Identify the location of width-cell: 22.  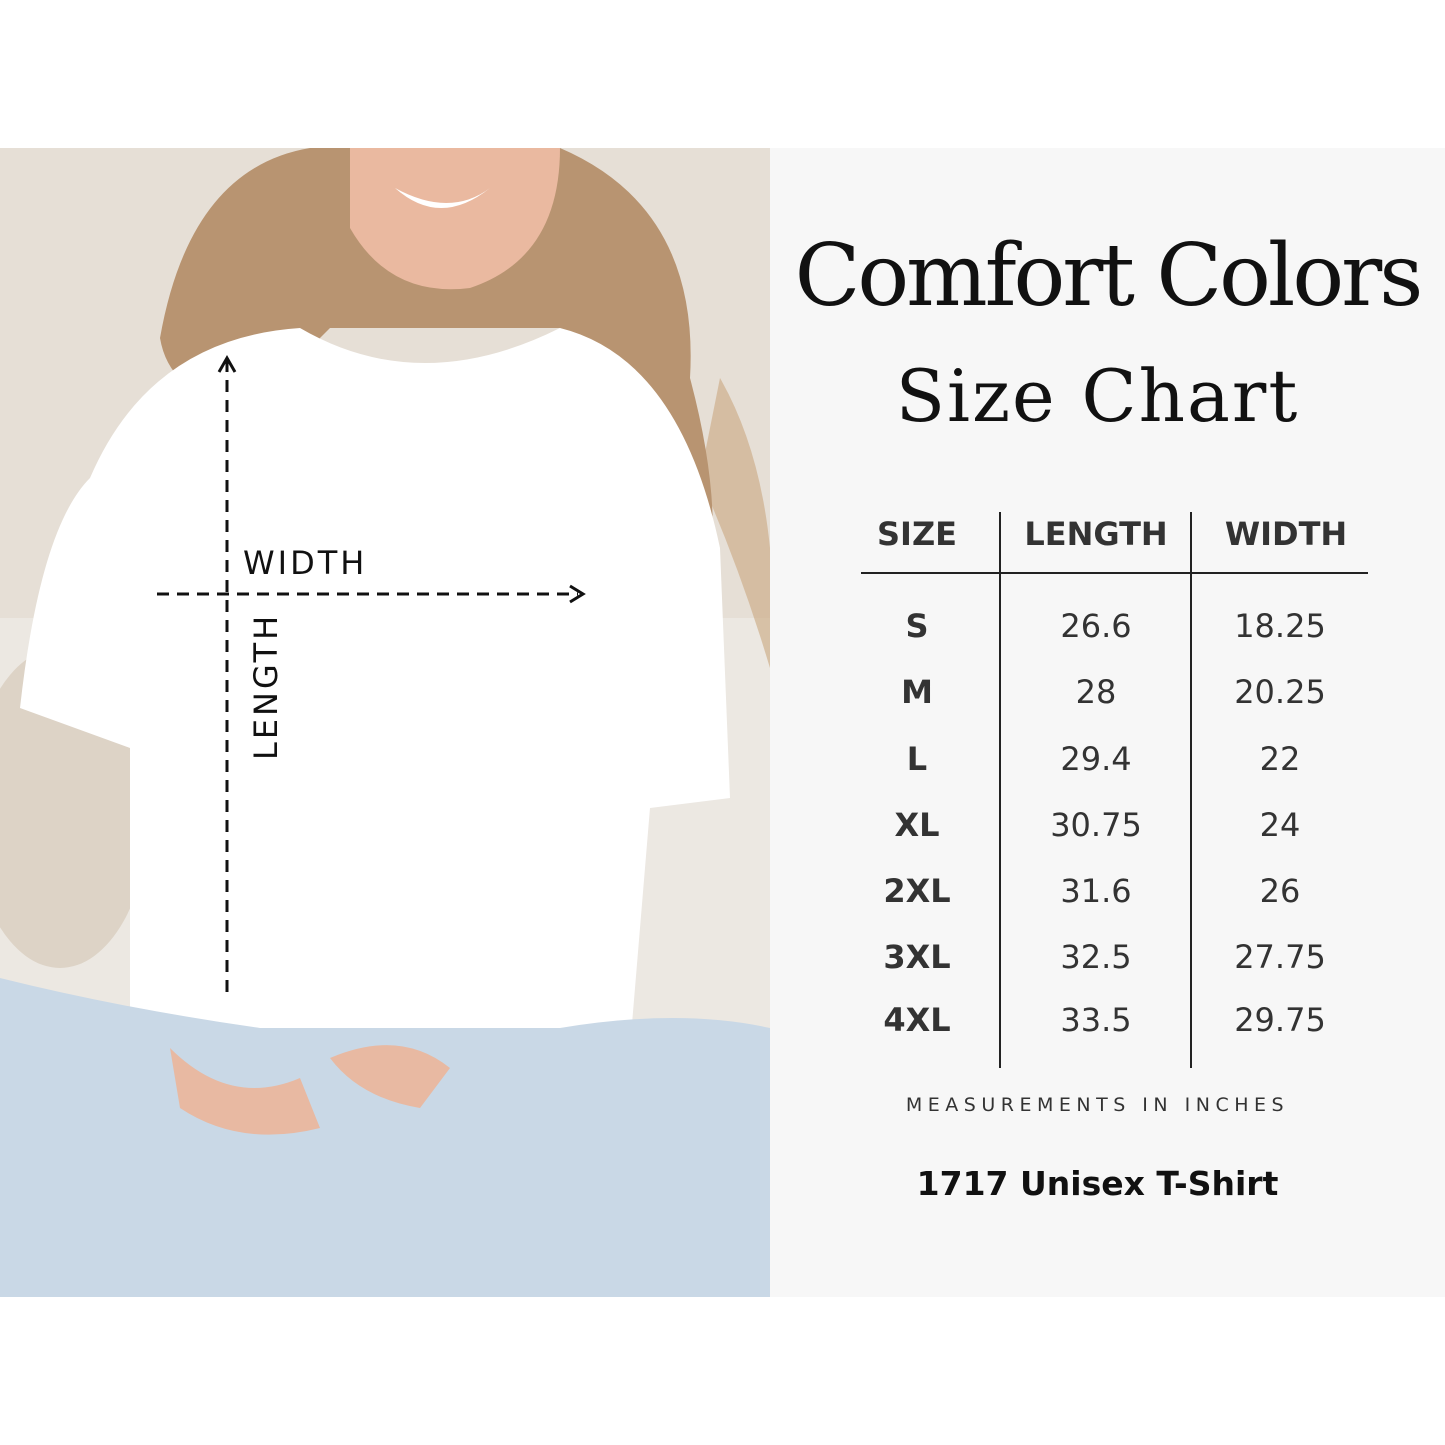
(1280, 759).